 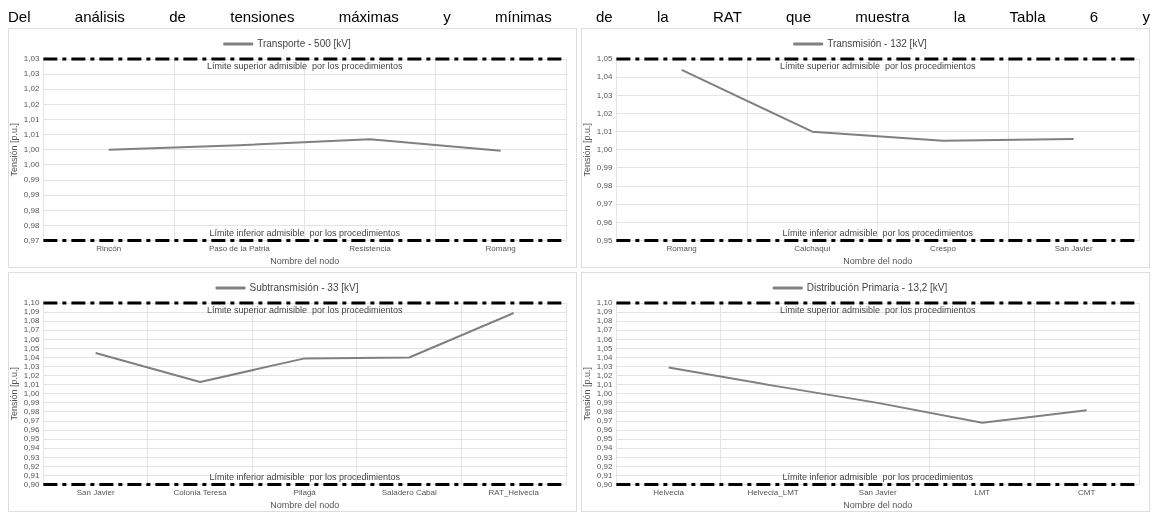 I want to click on legend-label: Transporte - 500 [kV], so click(x=304, y=43).